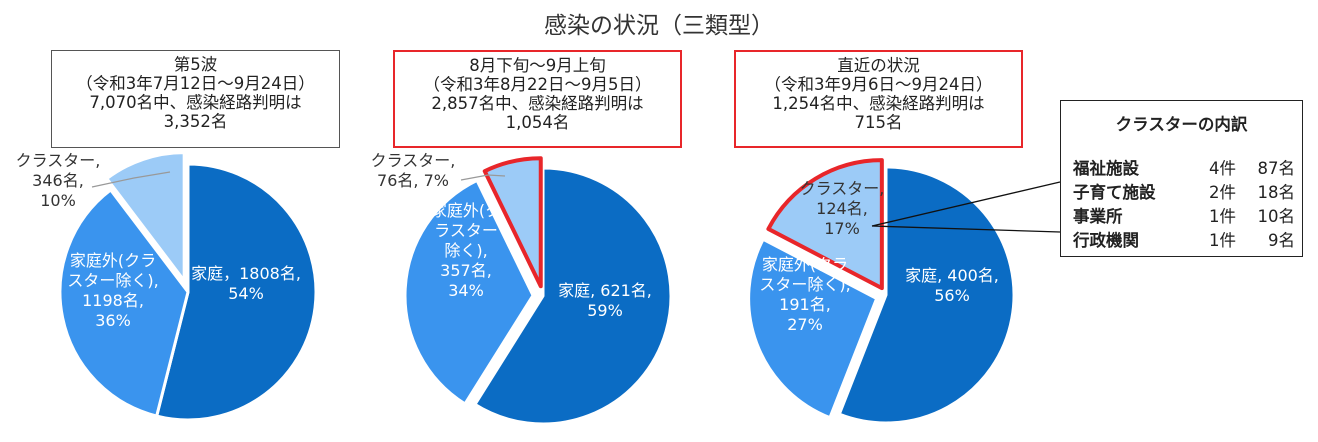 The image size is (1318, 442). I want to click on cluster-people: 10名, so click(1276, 216).